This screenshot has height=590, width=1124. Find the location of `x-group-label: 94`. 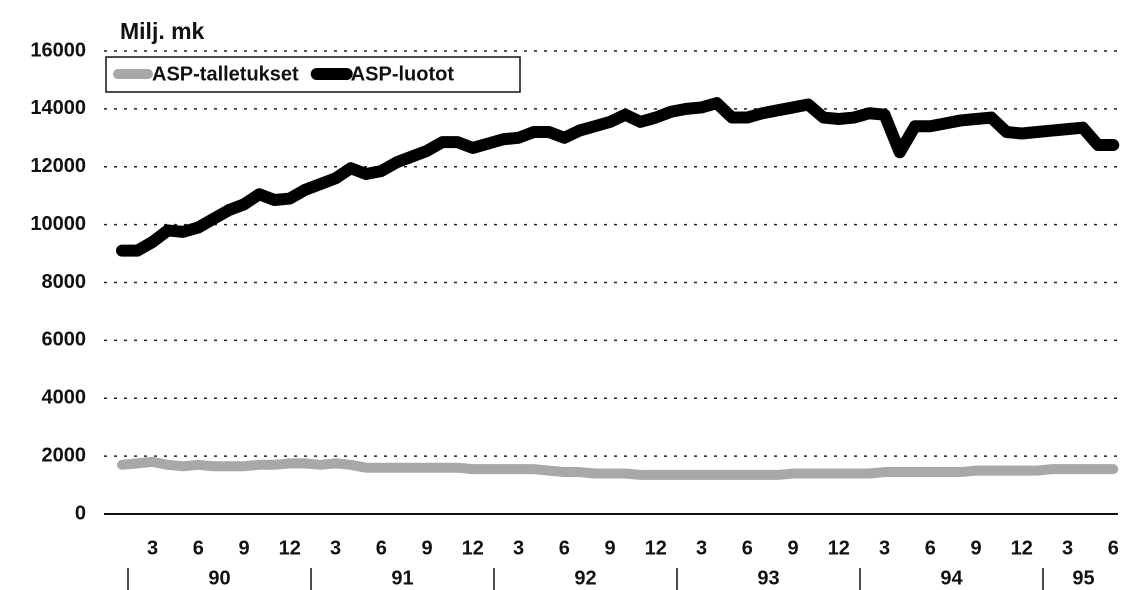

x-group-label: 94 is located at coordinates (951, 578).